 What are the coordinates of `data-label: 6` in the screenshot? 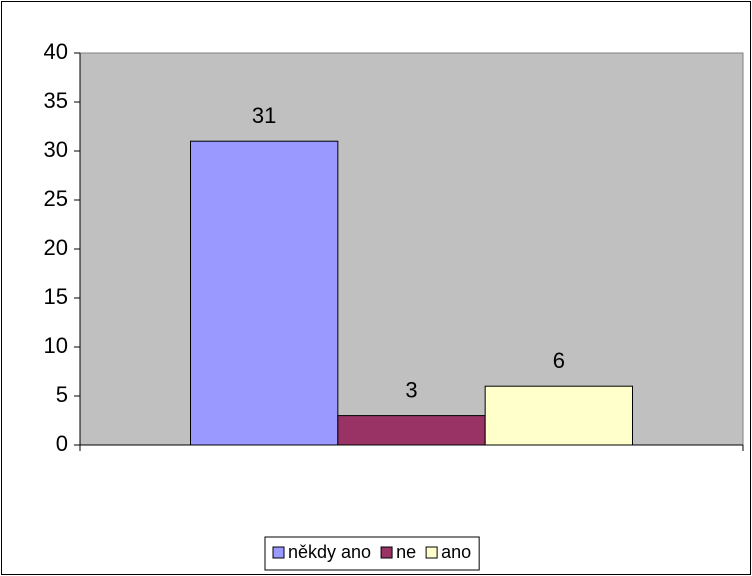 It's located at (559, 360).